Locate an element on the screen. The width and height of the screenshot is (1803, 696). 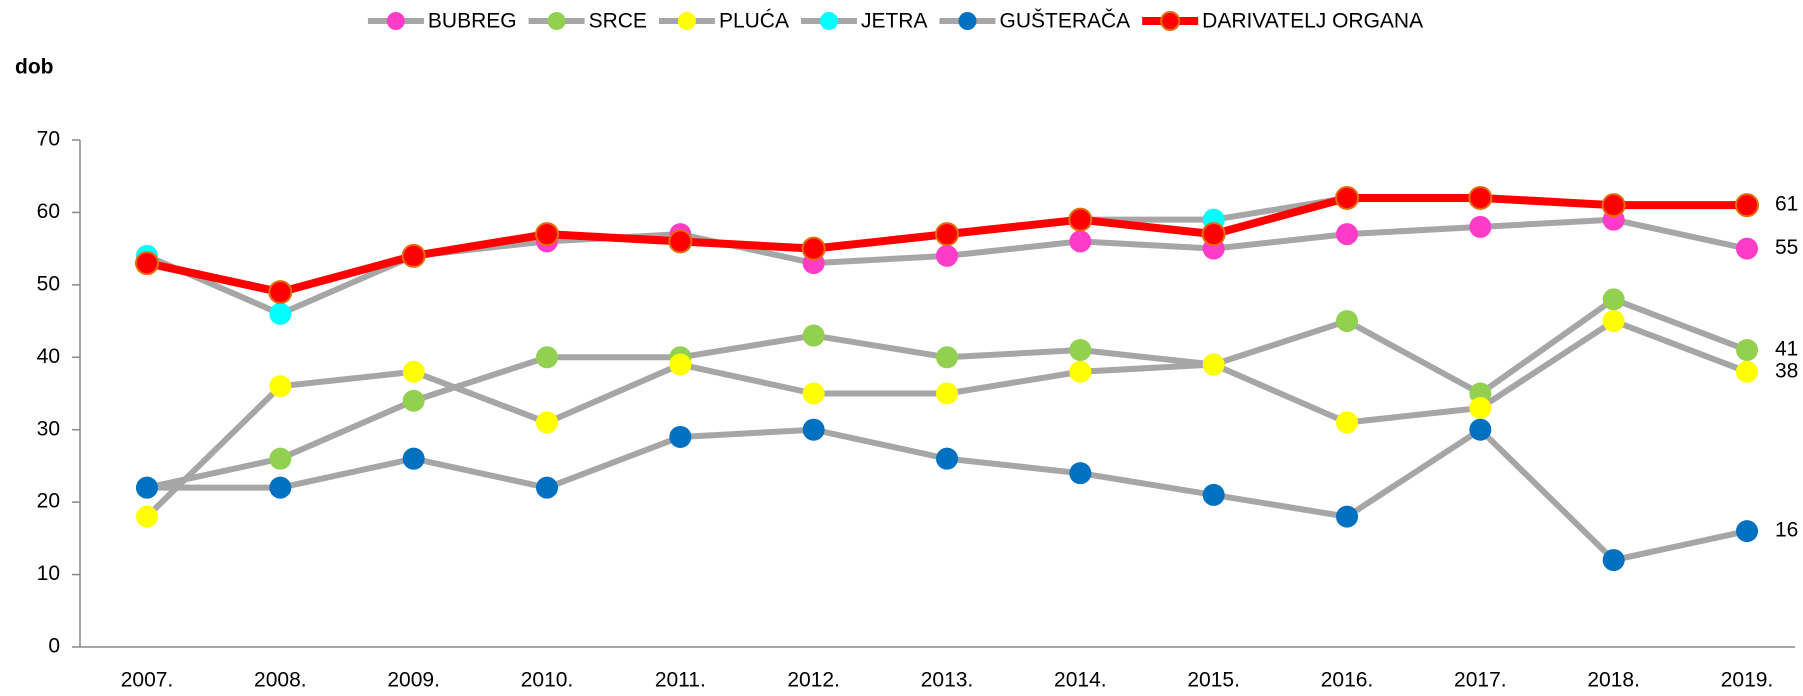
data-label: 41 is located at coordinates (1786, 349).